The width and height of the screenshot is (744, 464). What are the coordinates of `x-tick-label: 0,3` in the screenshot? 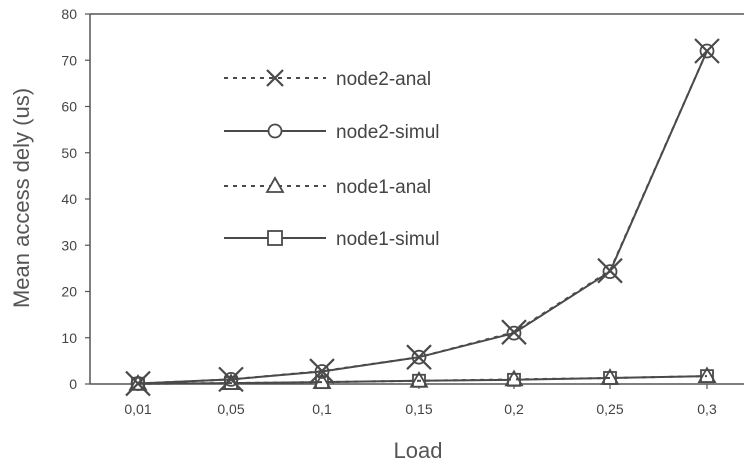 It's located at (707, 409).